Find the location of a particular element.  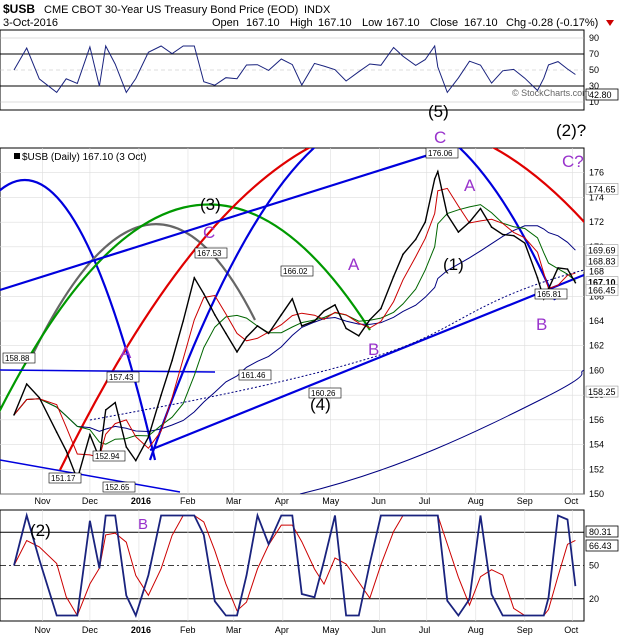

price-tick-label: 176 is located at coordinates (596, 173).